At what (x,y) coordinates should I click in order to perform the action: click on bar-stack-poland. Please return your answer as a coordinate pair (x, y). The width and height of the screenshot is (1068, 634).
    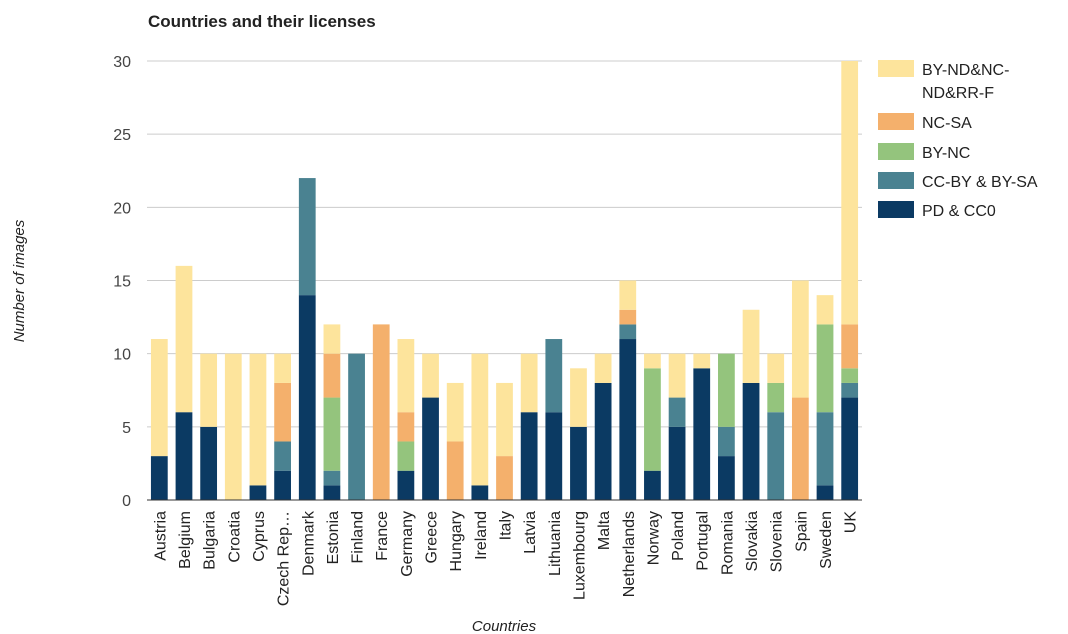
    Looking at the image, I should click on (677, 426).